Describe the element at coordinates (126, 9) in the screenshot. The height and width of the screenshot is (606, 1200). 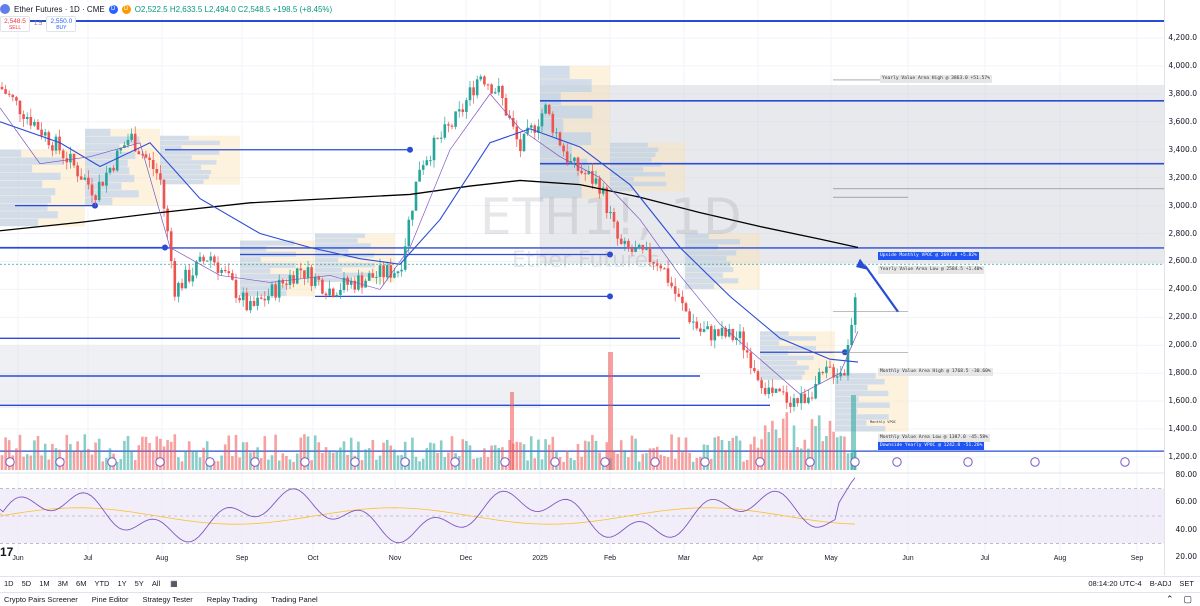
I see `delay-badge-icon: D` at that location.